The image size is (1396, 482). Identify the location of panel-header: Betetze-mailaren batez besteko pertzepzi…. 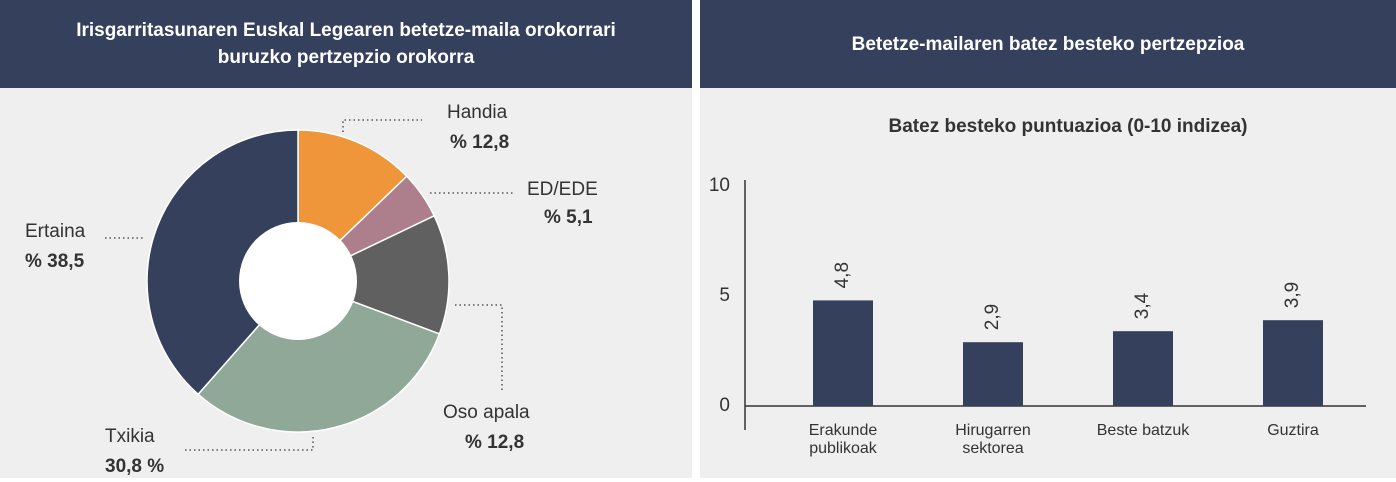
(1048, 44).